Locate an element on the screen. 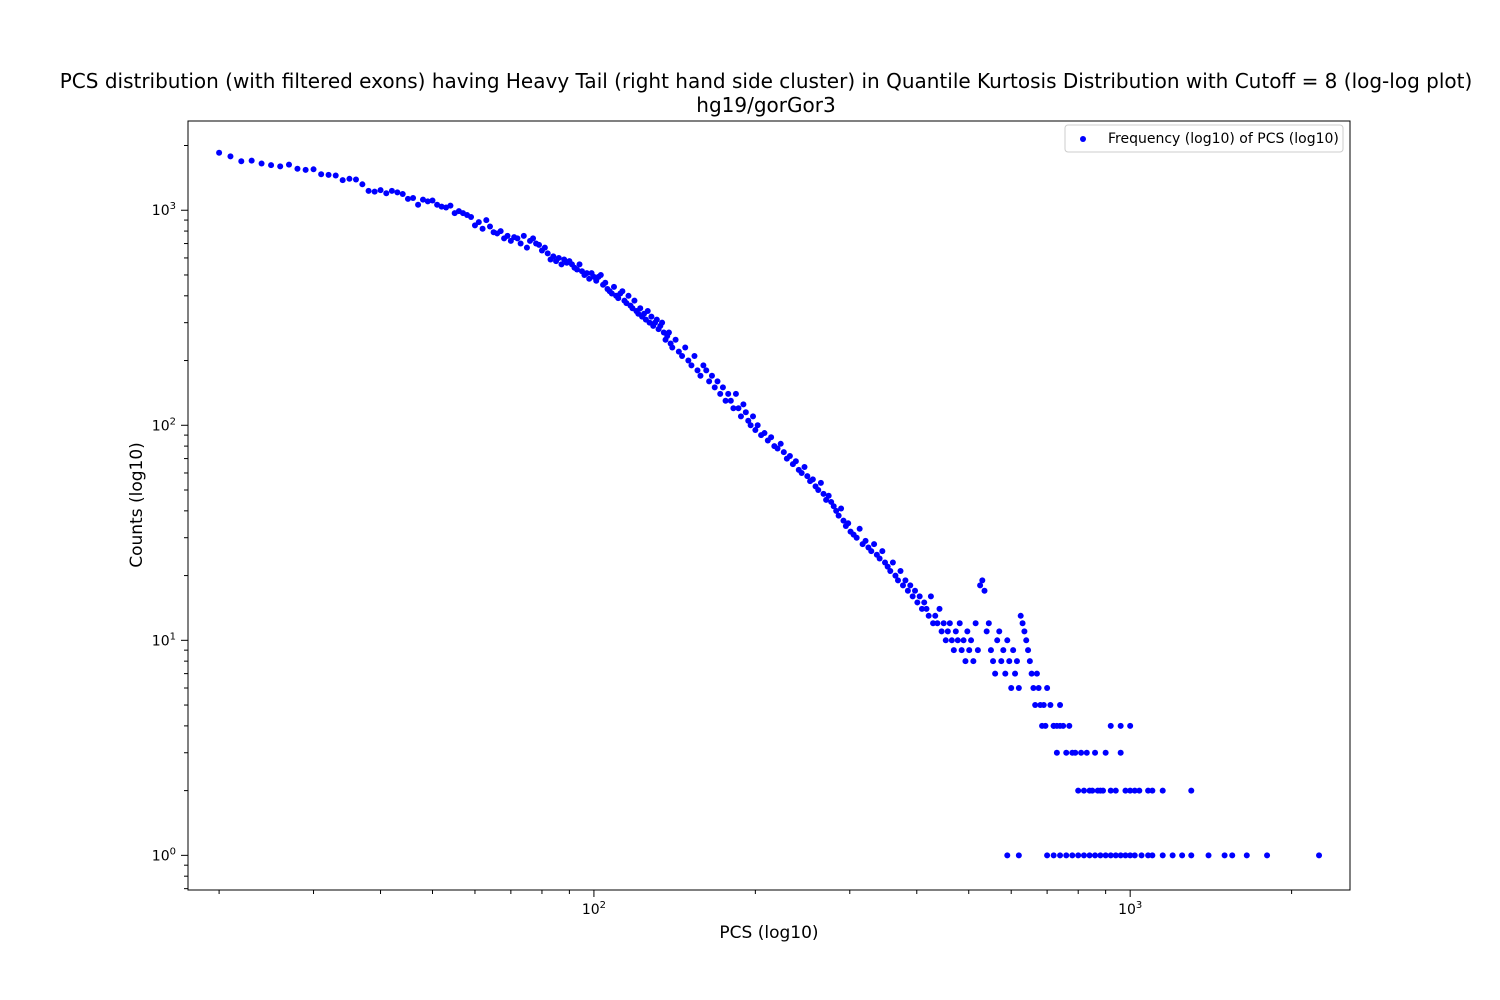 The width and height of the screenshot is (1500, 1000). y-tick-label: 100 is located at coordinates (164, 855).